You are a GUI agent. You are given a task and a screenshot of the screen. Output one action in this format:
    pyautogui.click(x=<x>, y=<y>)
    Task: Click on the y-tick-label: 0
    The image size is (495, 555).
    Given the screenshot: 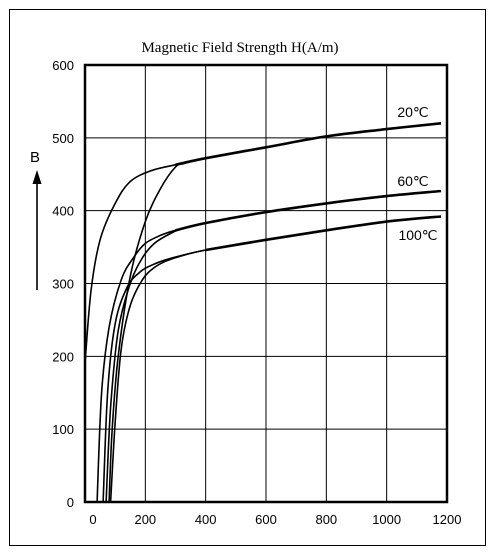 What is the action you would take?
    pyautogui.click(x=70, y=502)
    